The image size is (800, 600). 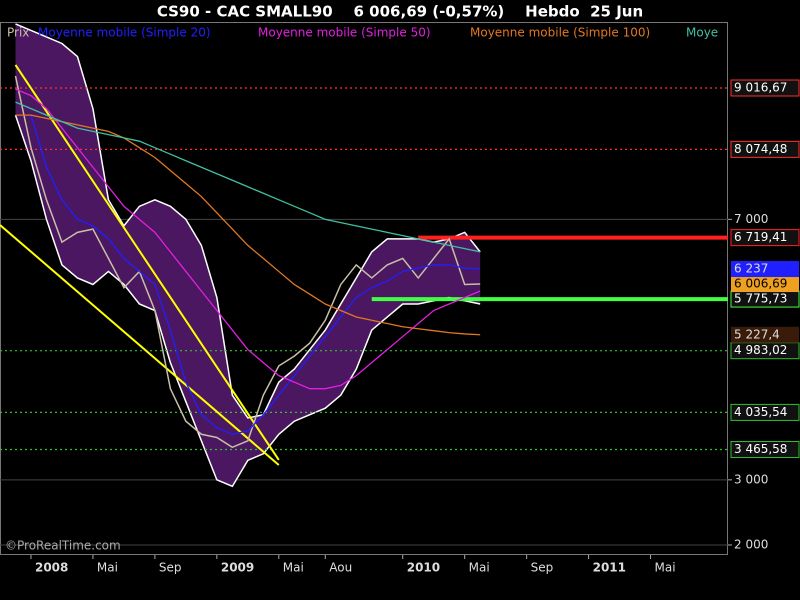 I want to click on x-tick-label: 2011, so click(x=609, y=568).